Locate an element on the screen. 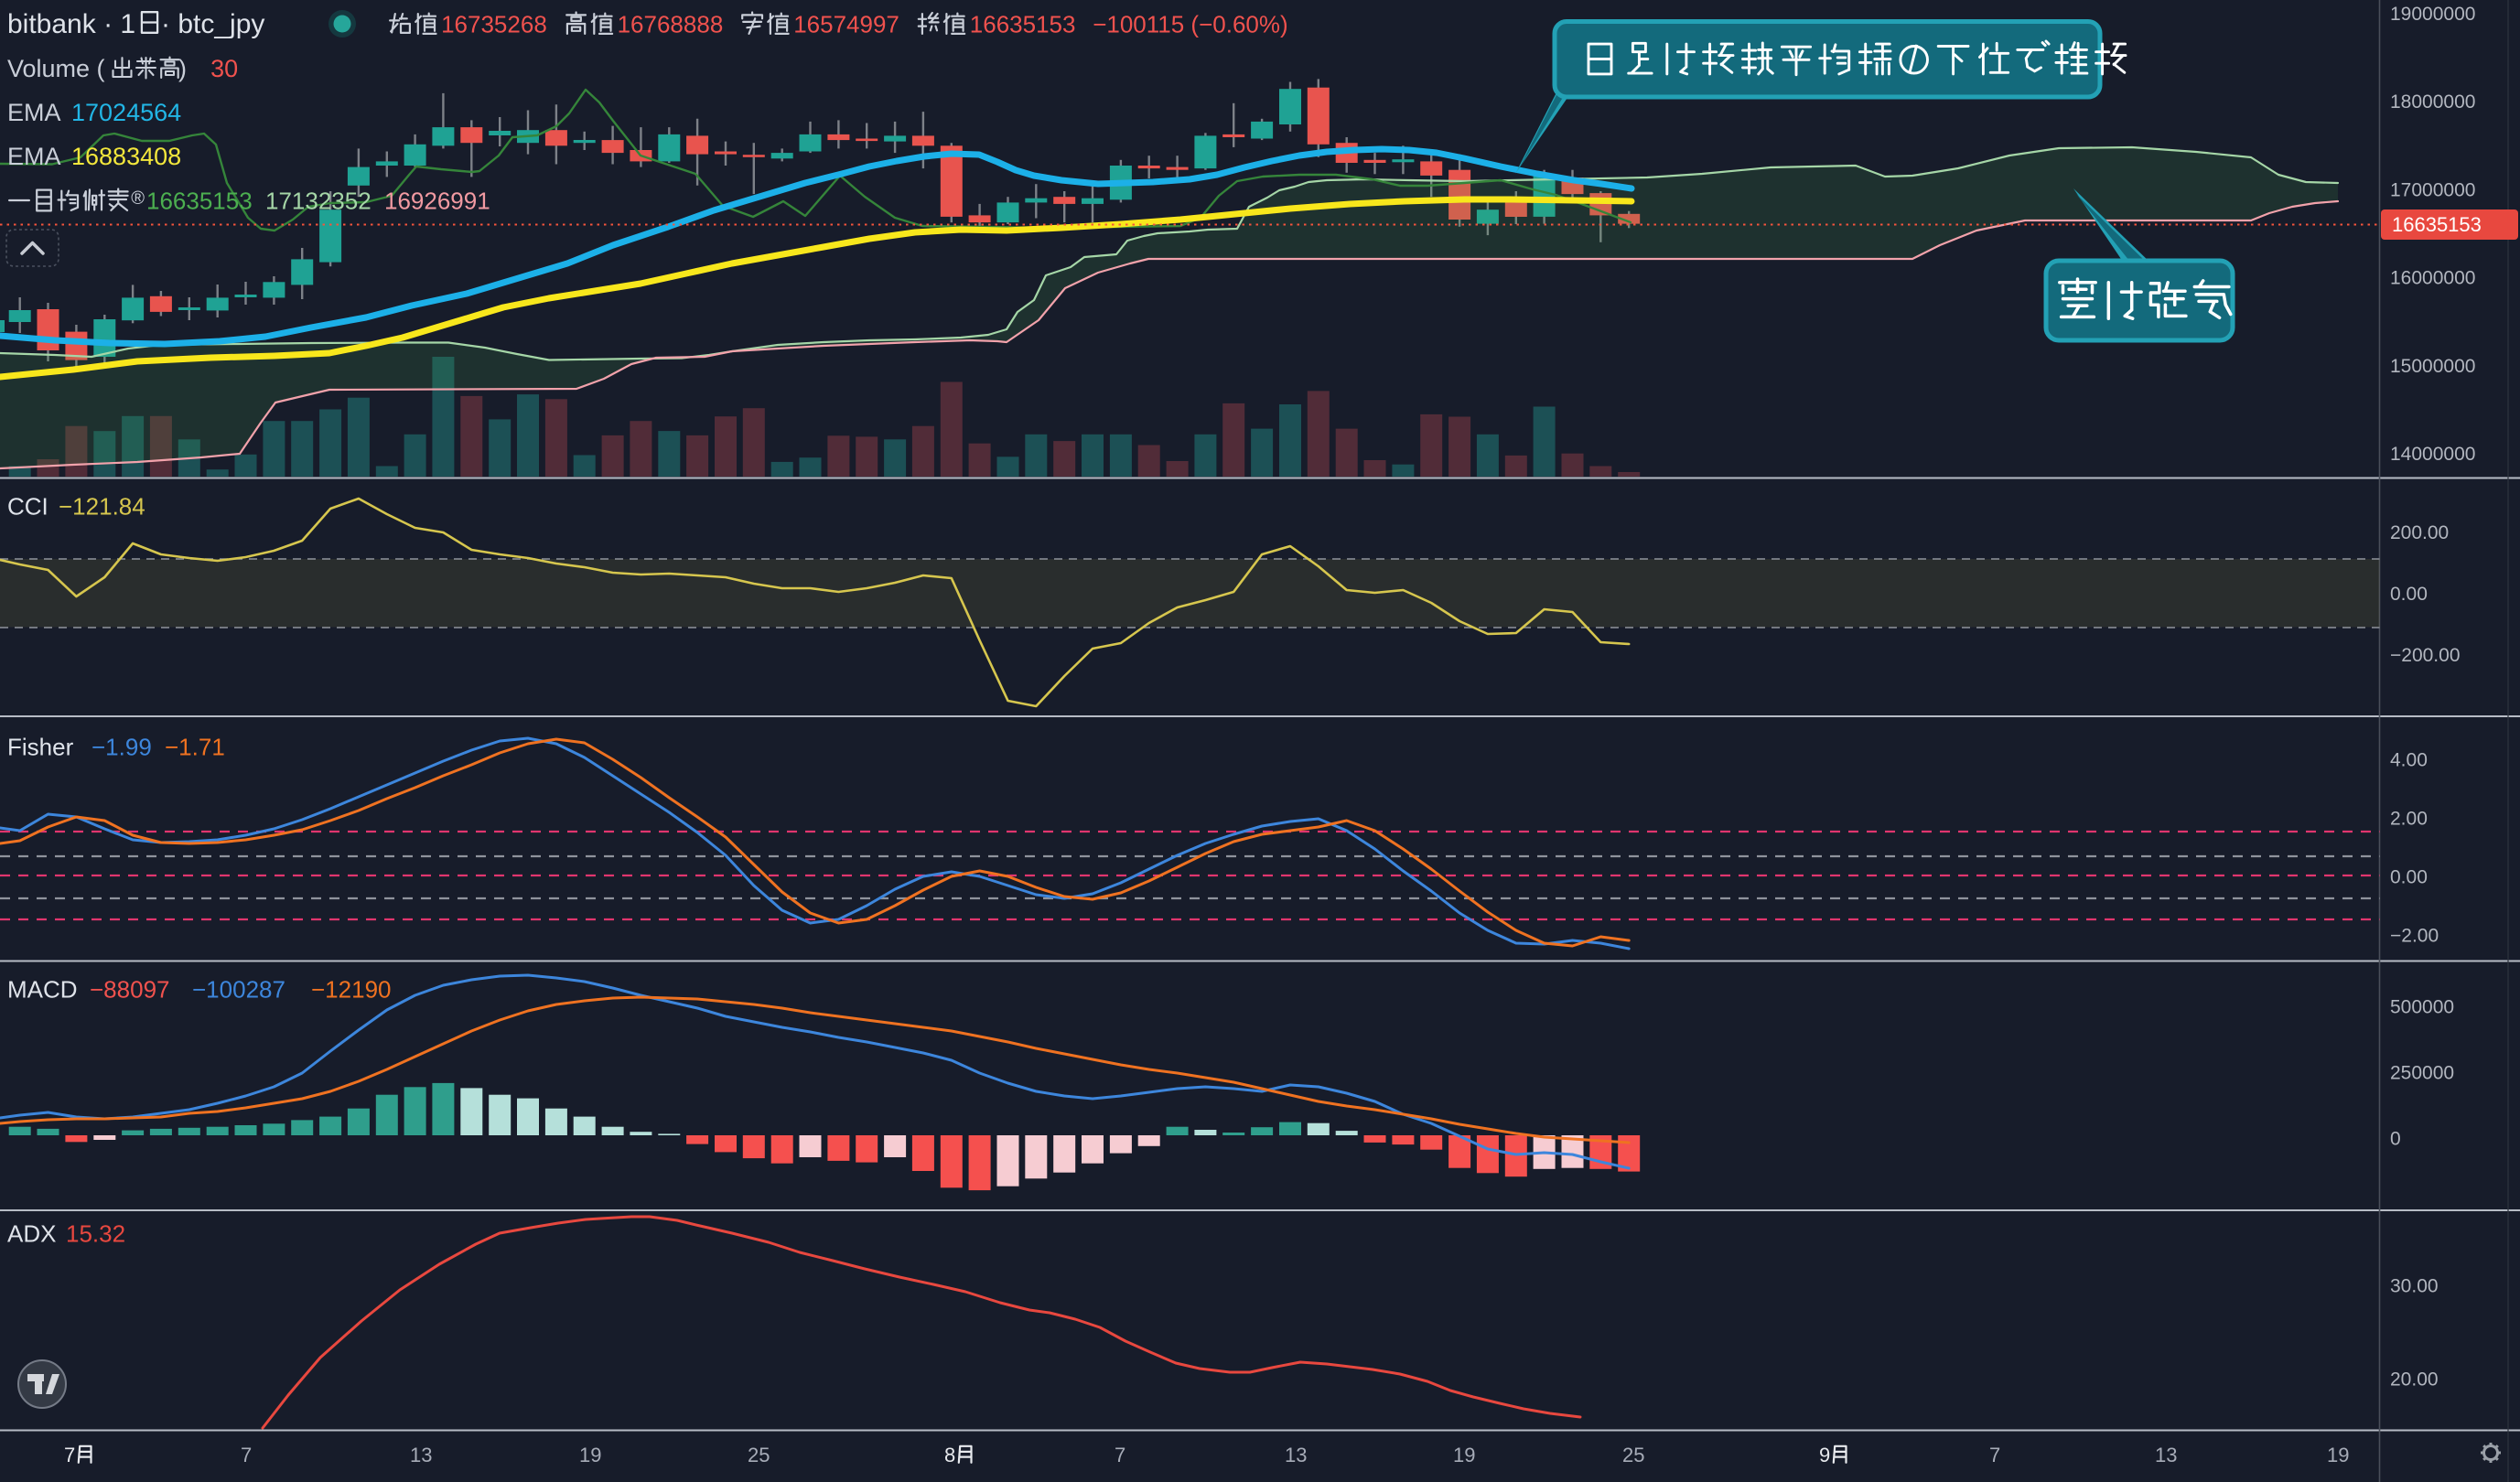  svg-text: 500000 is located at coordinates (2422, 1008).